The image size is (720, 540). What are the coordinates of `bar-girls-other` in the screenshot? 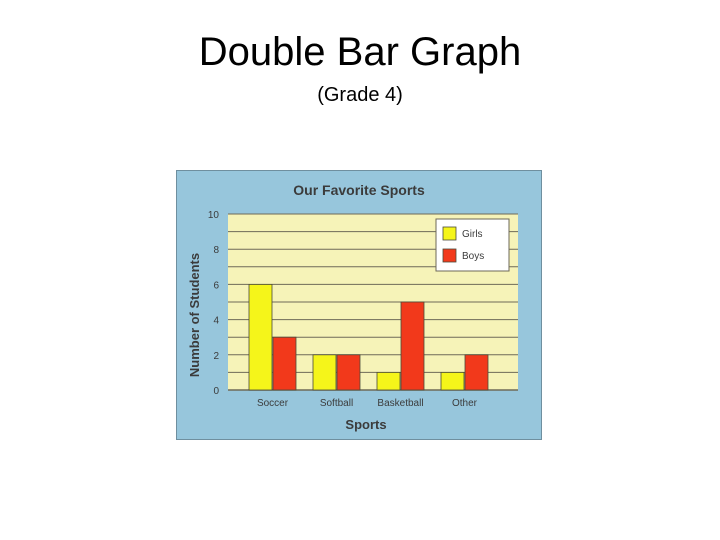 It's located at (452, 381).